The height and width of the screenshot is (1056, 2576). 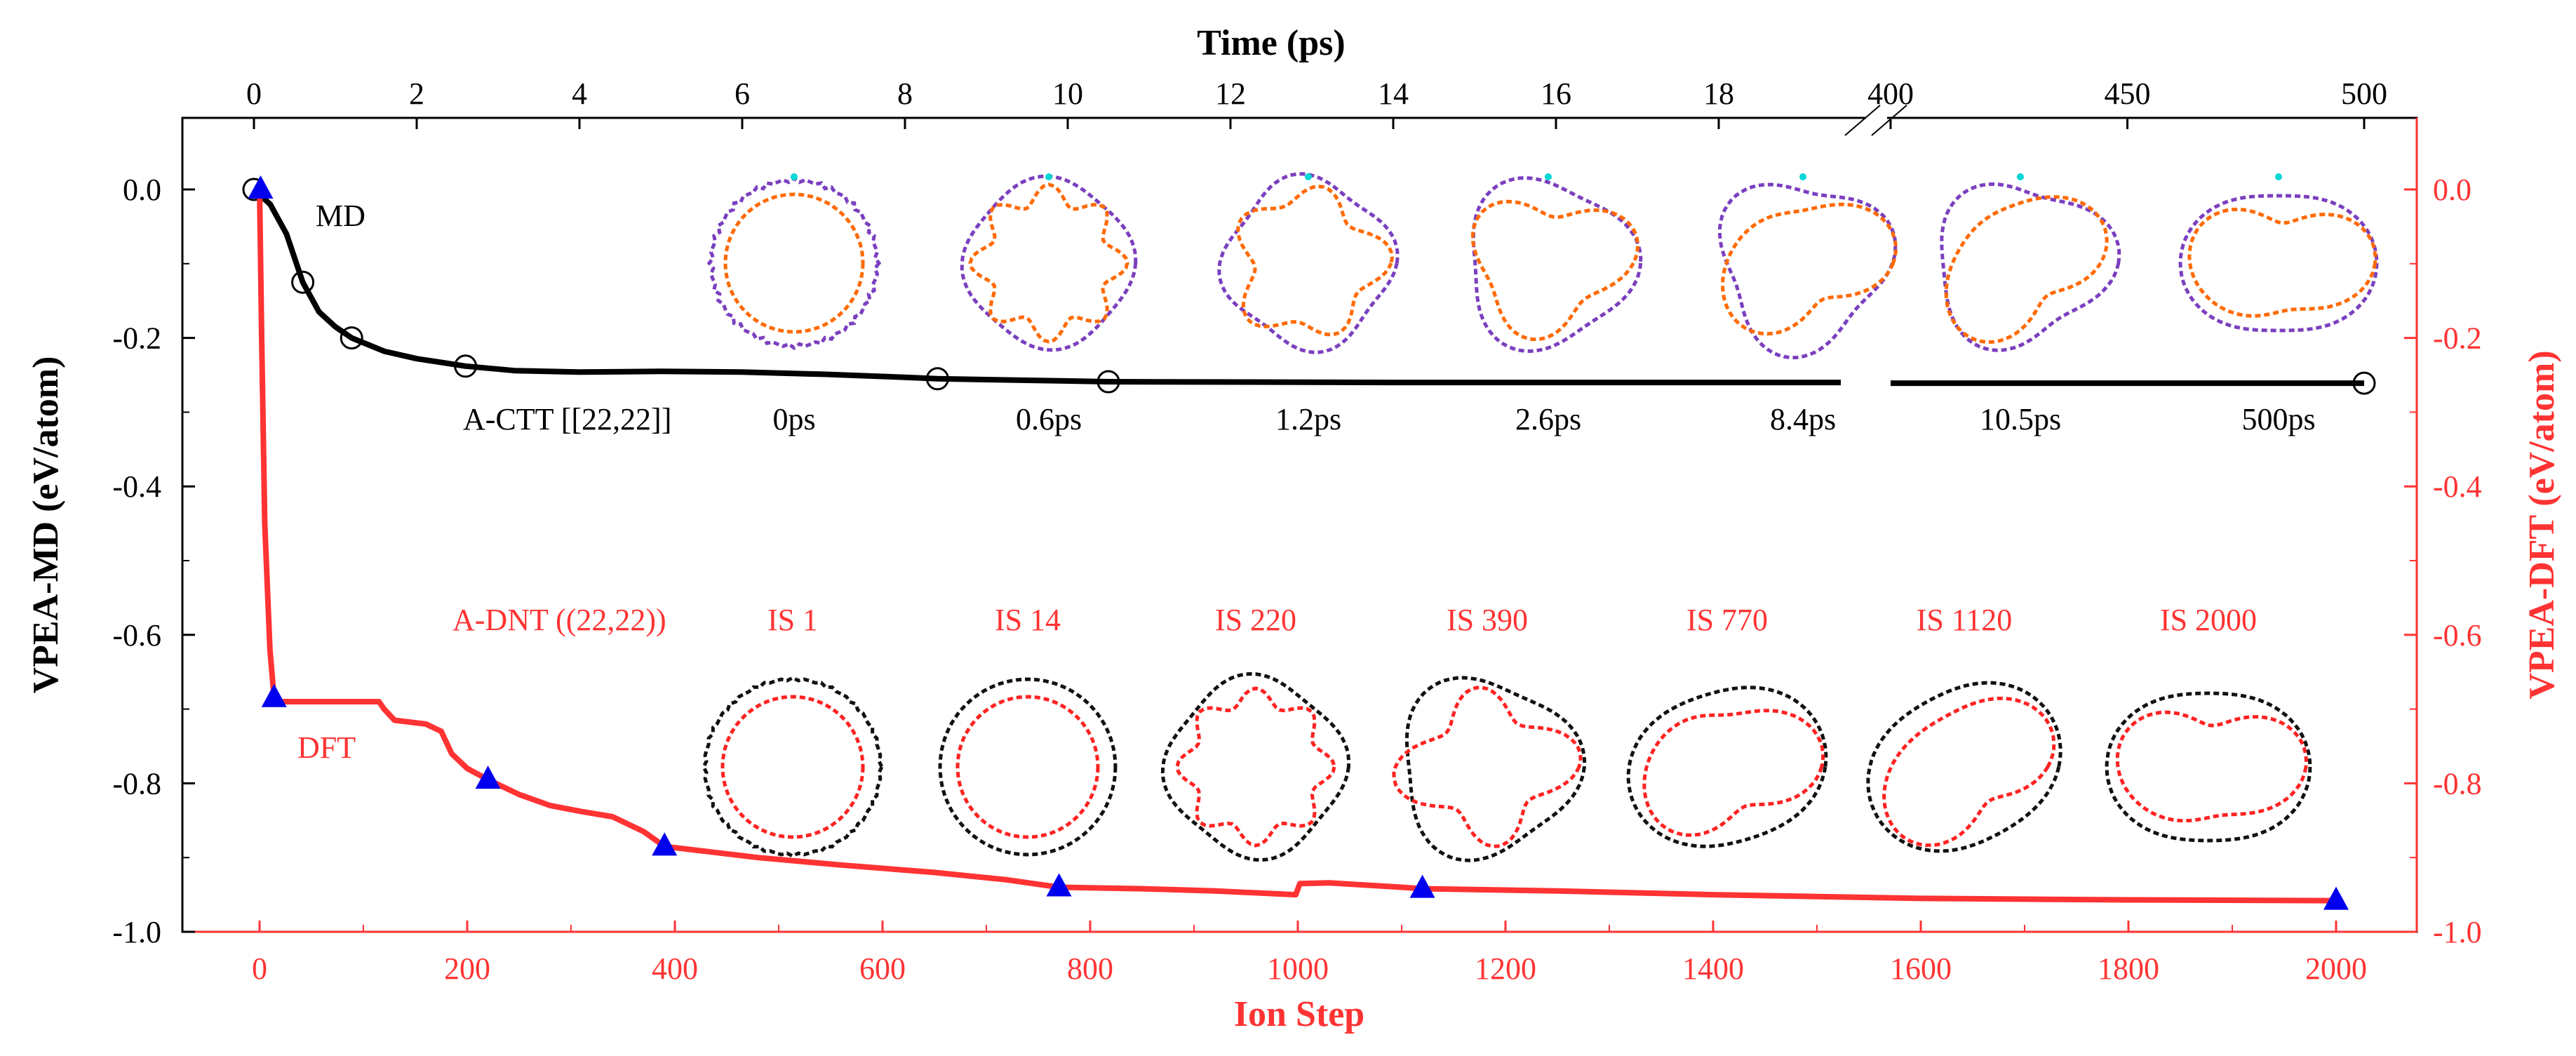 I want to click on top-tick-label: 6, so click(x=742, y=94).